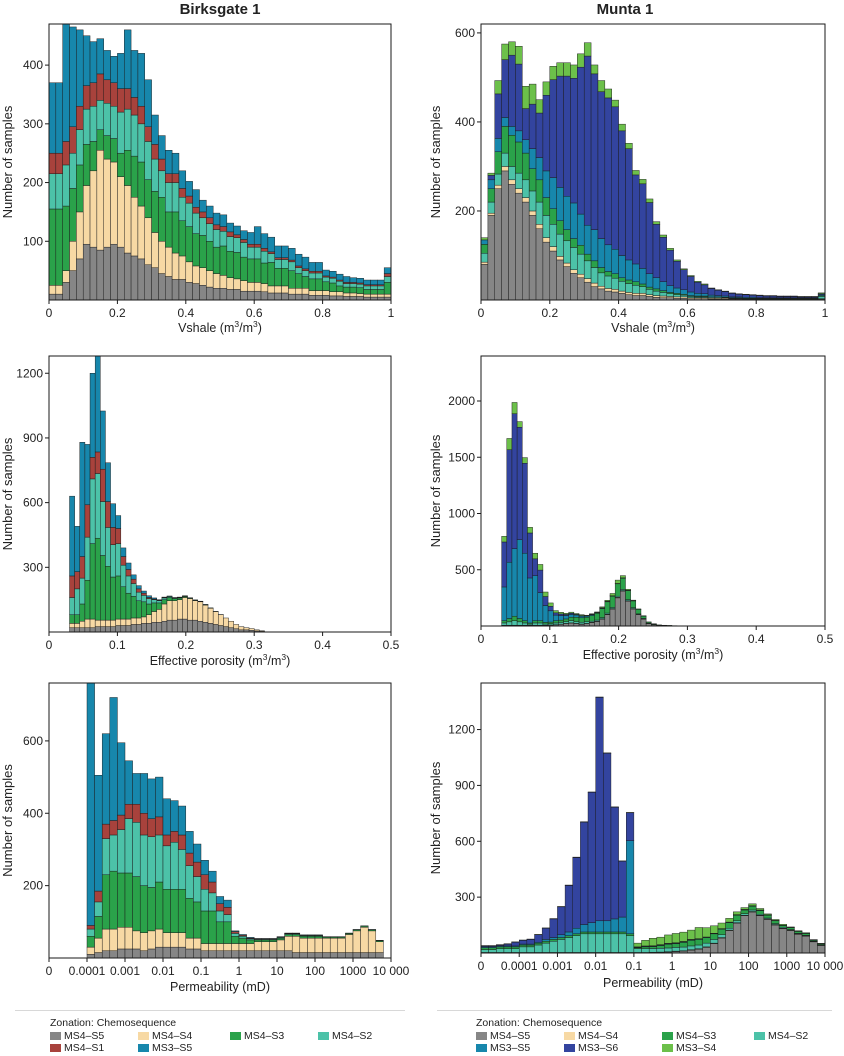 The width and height of the screenshot is (844, 1056). I want to click on x-tick-label: 0.01, so click(163, 971).